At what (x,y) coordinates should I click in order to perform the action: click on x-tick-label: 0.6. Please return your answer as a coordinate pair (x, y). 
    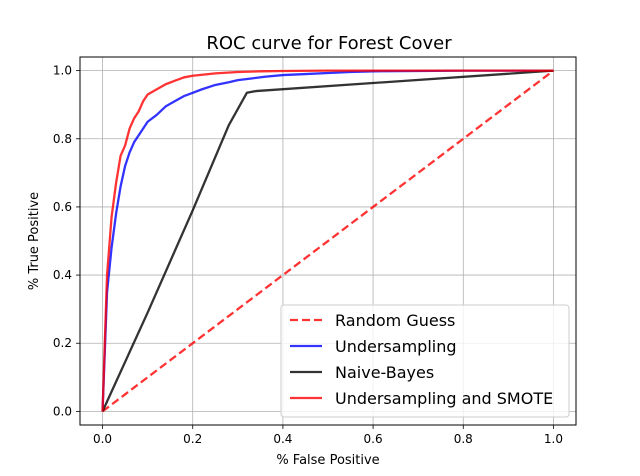
    Looking at the image, I should click on (373, 439).